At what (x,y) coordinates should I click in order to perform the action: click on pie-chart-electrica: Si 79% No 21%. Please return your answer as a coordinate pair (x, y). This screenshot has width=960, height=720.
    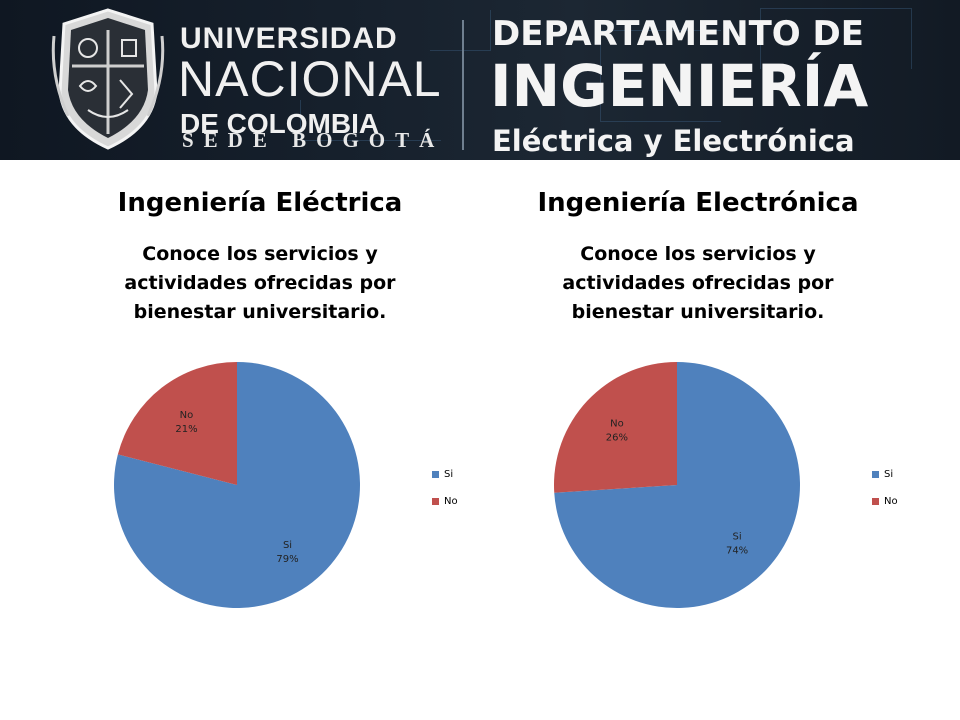
    Looking at the image, I should click on (237, 485).